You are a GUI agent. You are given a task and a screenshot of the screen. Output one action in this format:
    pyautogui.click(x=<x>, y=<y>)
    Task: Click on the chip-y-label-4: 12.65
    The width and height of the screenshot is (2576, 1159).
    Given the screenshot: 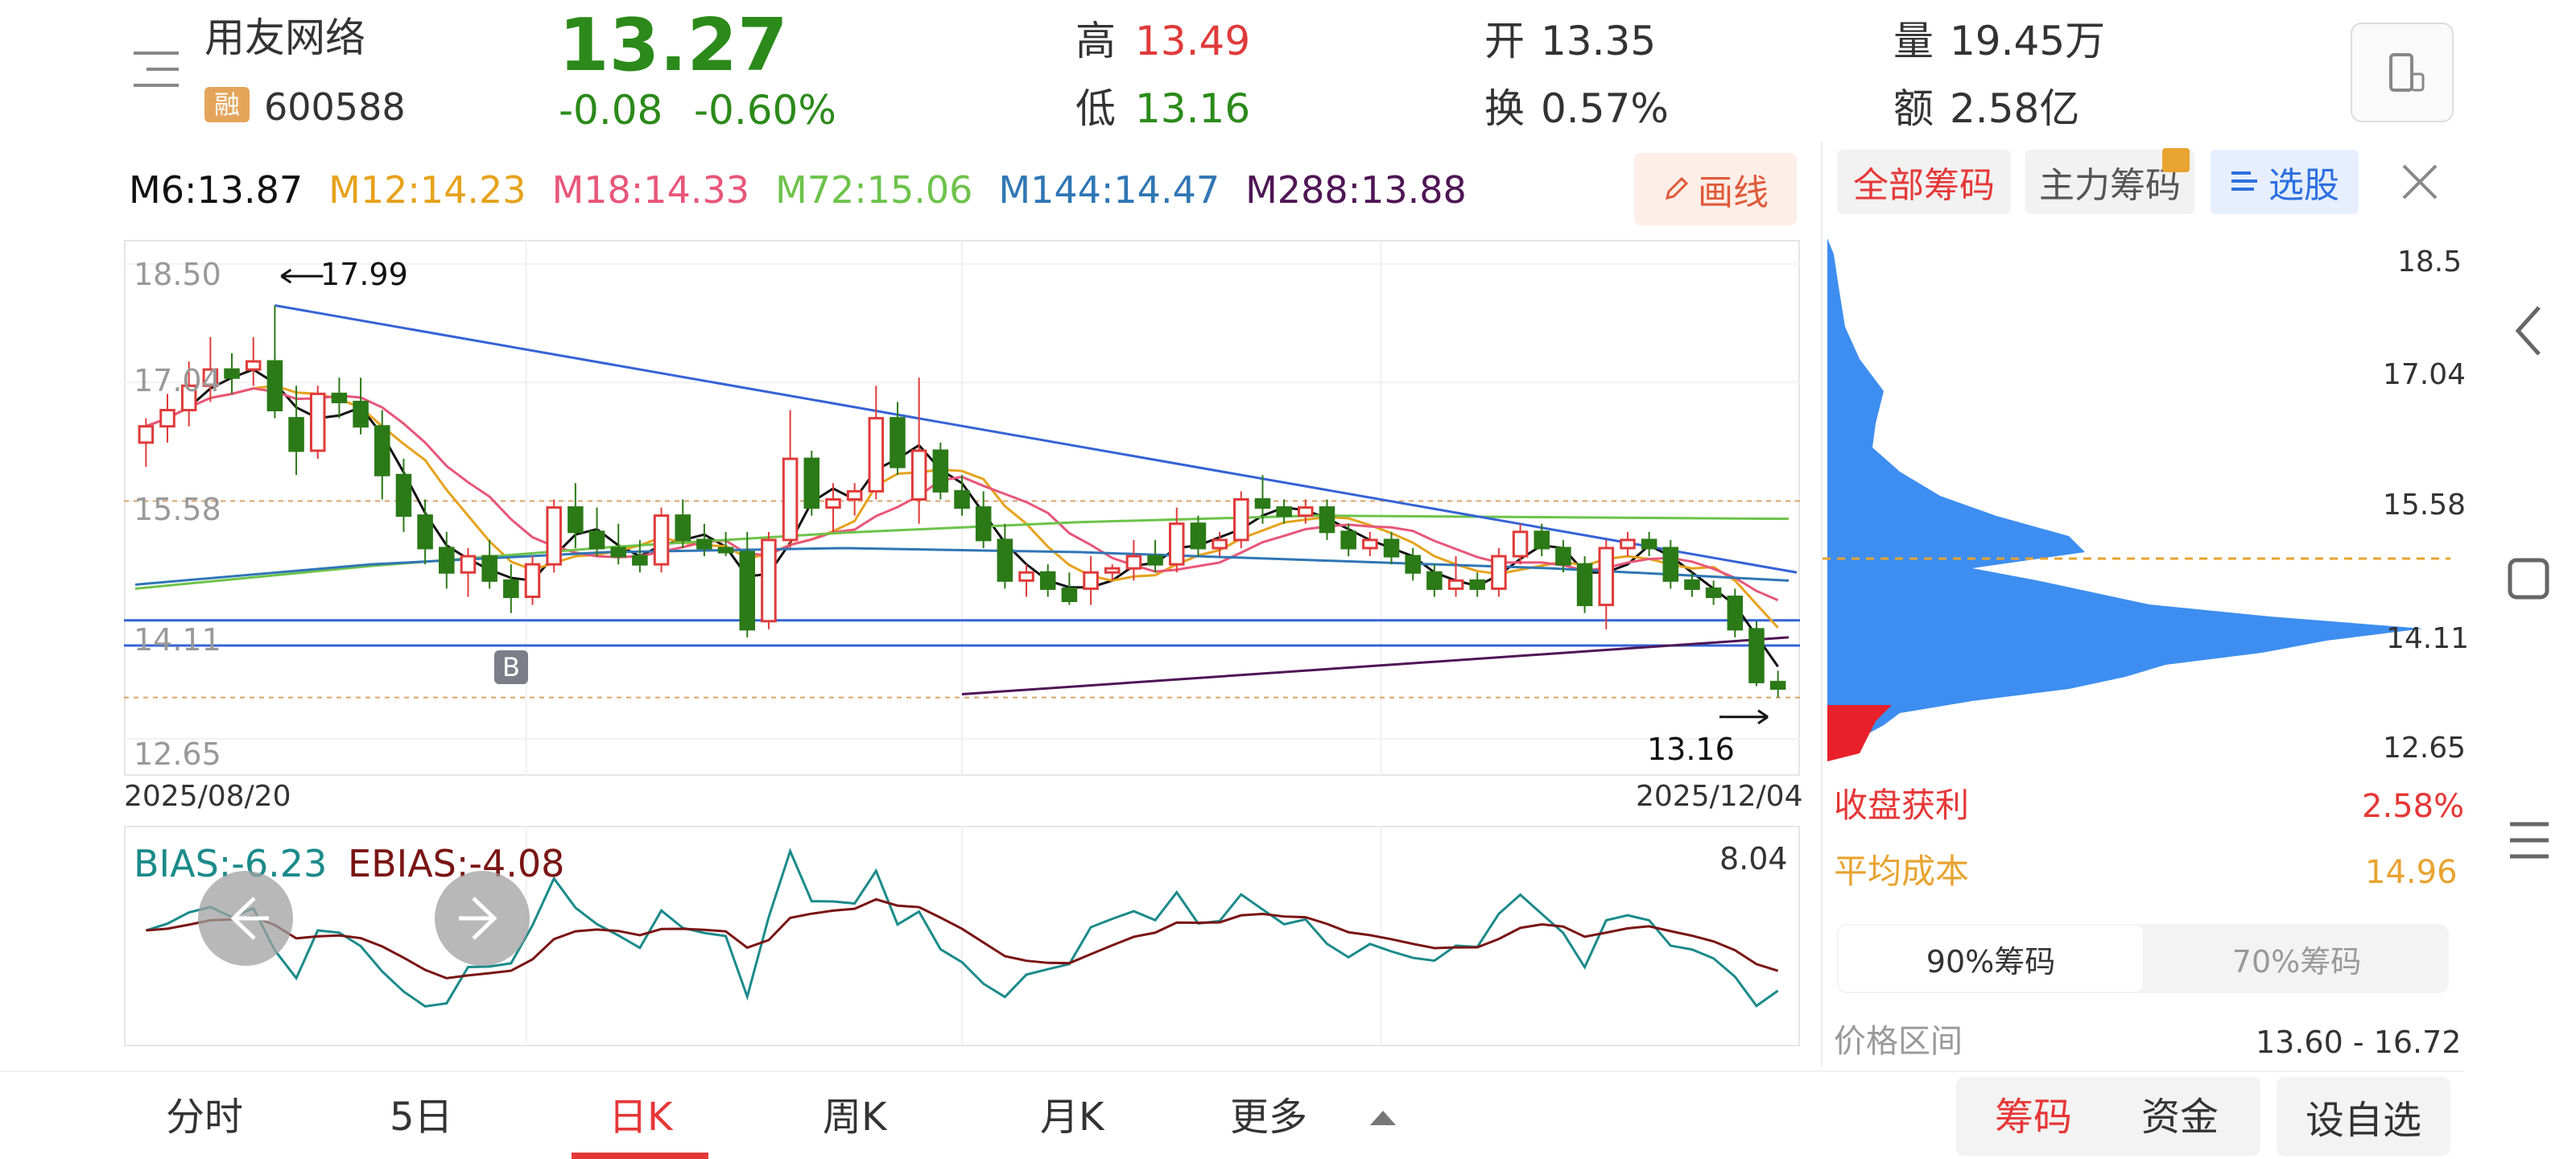 What is the action you would take?
    pyautogui.click(x=2425, y=748)
    